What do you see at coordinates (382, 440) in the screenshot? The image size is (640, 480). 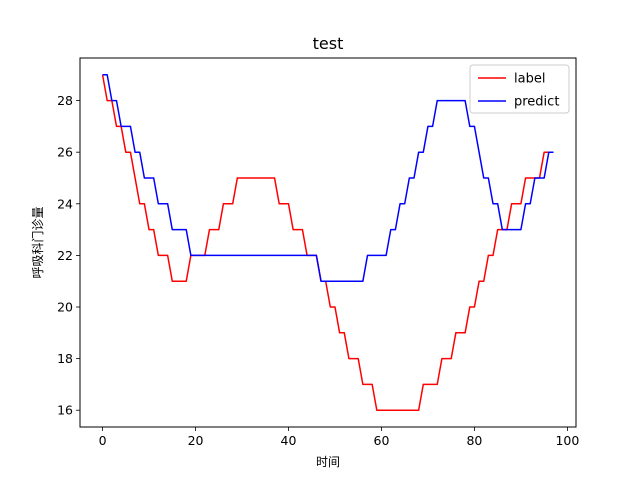 I see `x-tick-label: 60` at bounding box center [382, 440].